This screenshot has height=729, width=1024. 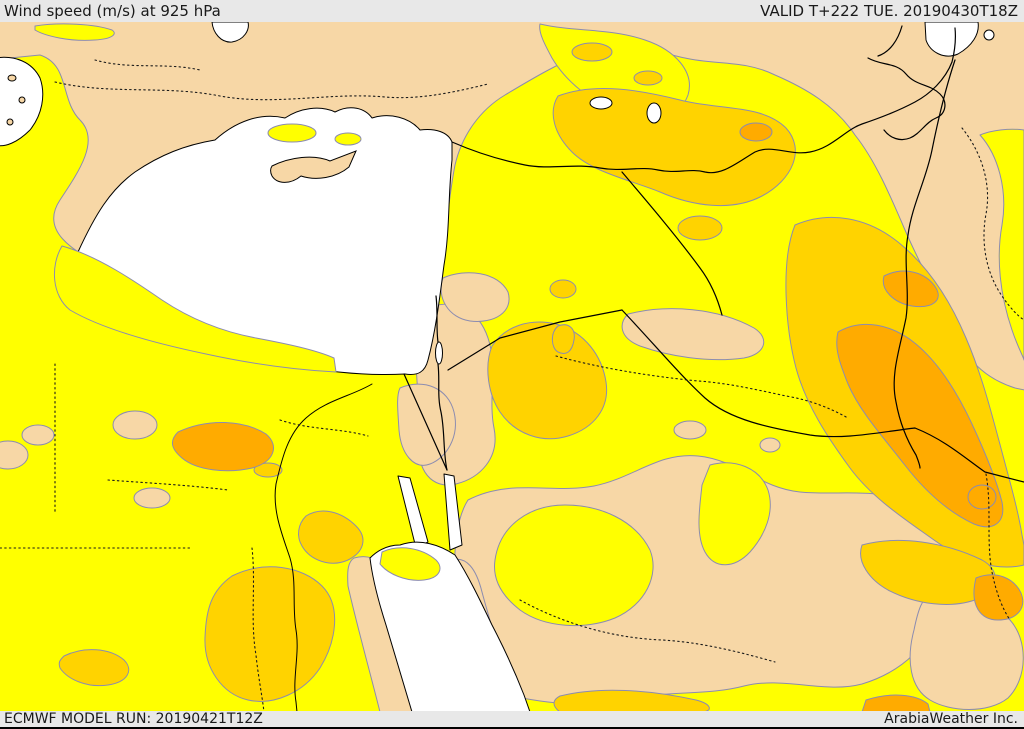 I want to click on wind-band-yellow-east-edge, so click(x=1001, y=244).